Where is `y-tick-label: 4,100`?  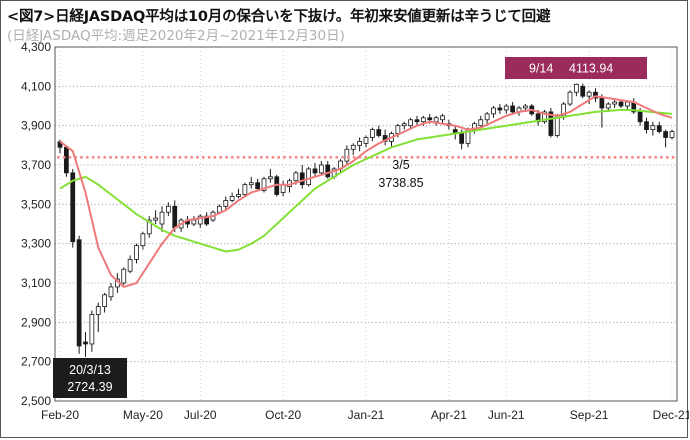
y-tick-label: 4,100 is located at coordinates (36, 86).